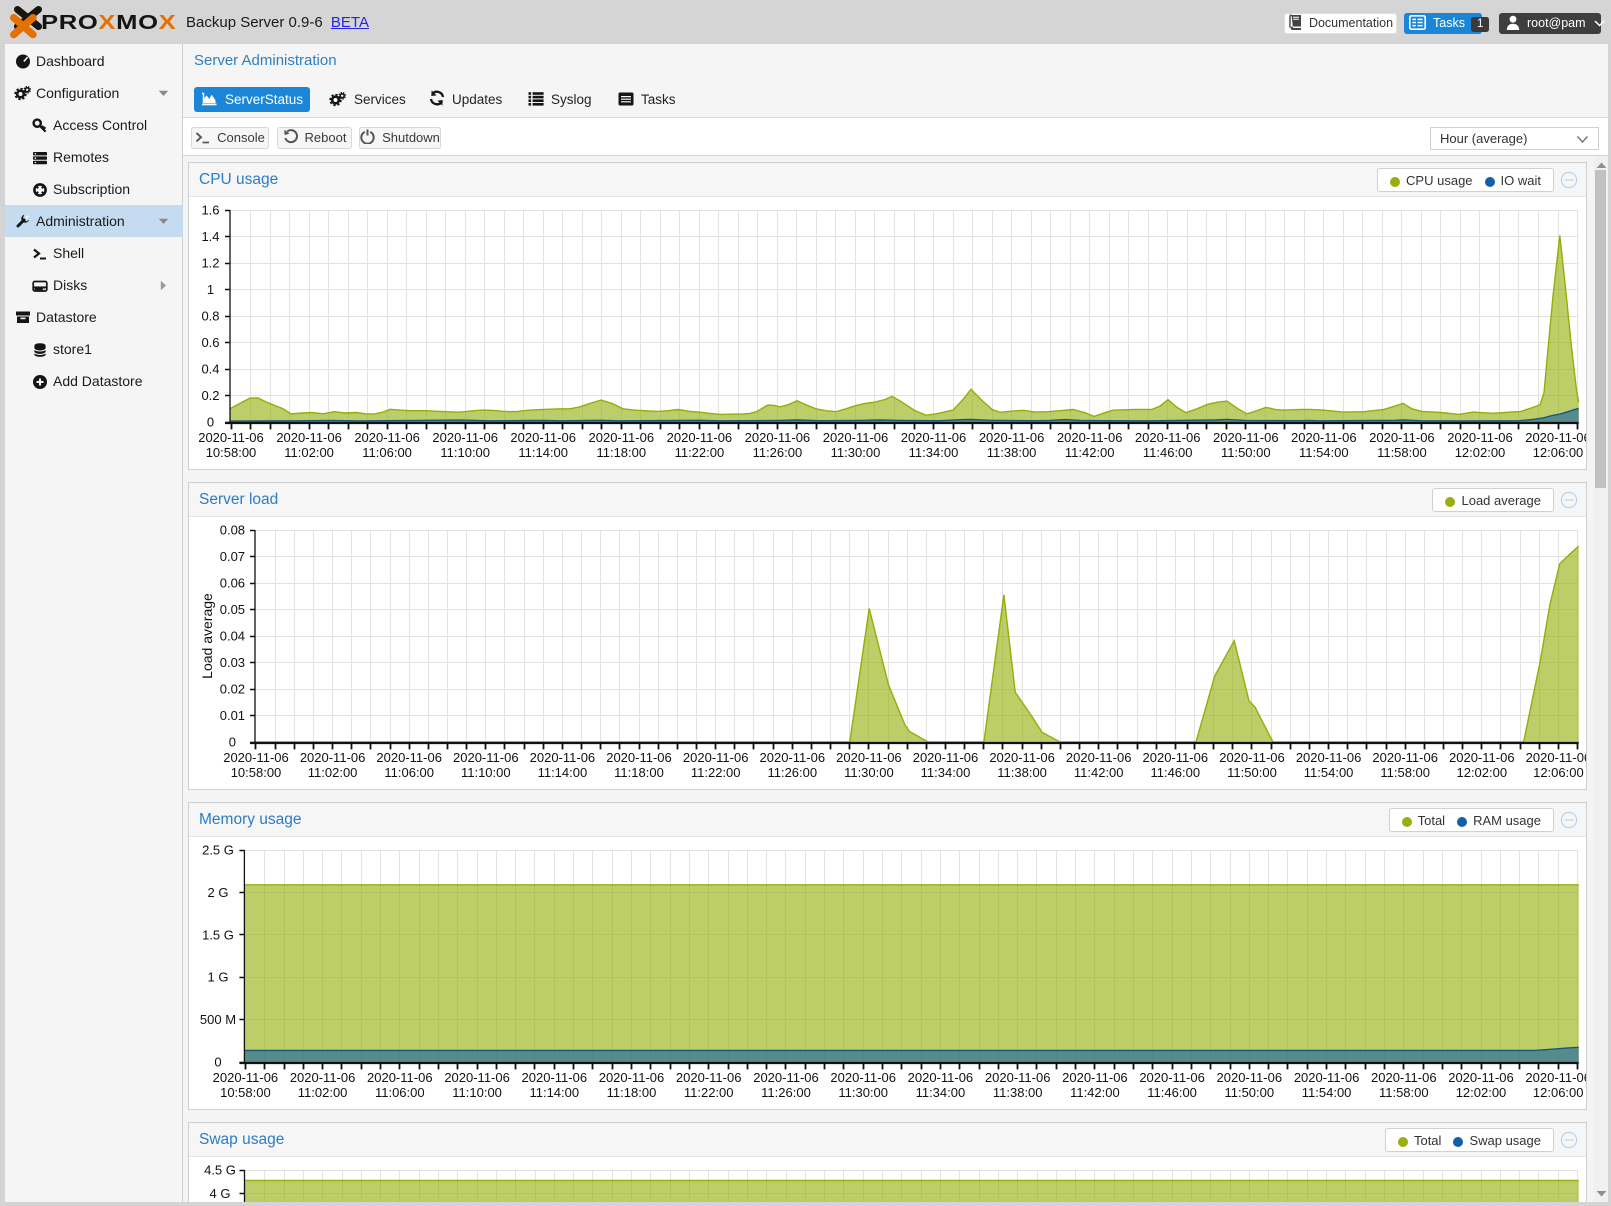 Image resolution: width=1611 pixels, height=1206 pixels. Describe the element at coordinates (218, 934) in the screenshot. I see `svg-text: 1.5 G` at that location.